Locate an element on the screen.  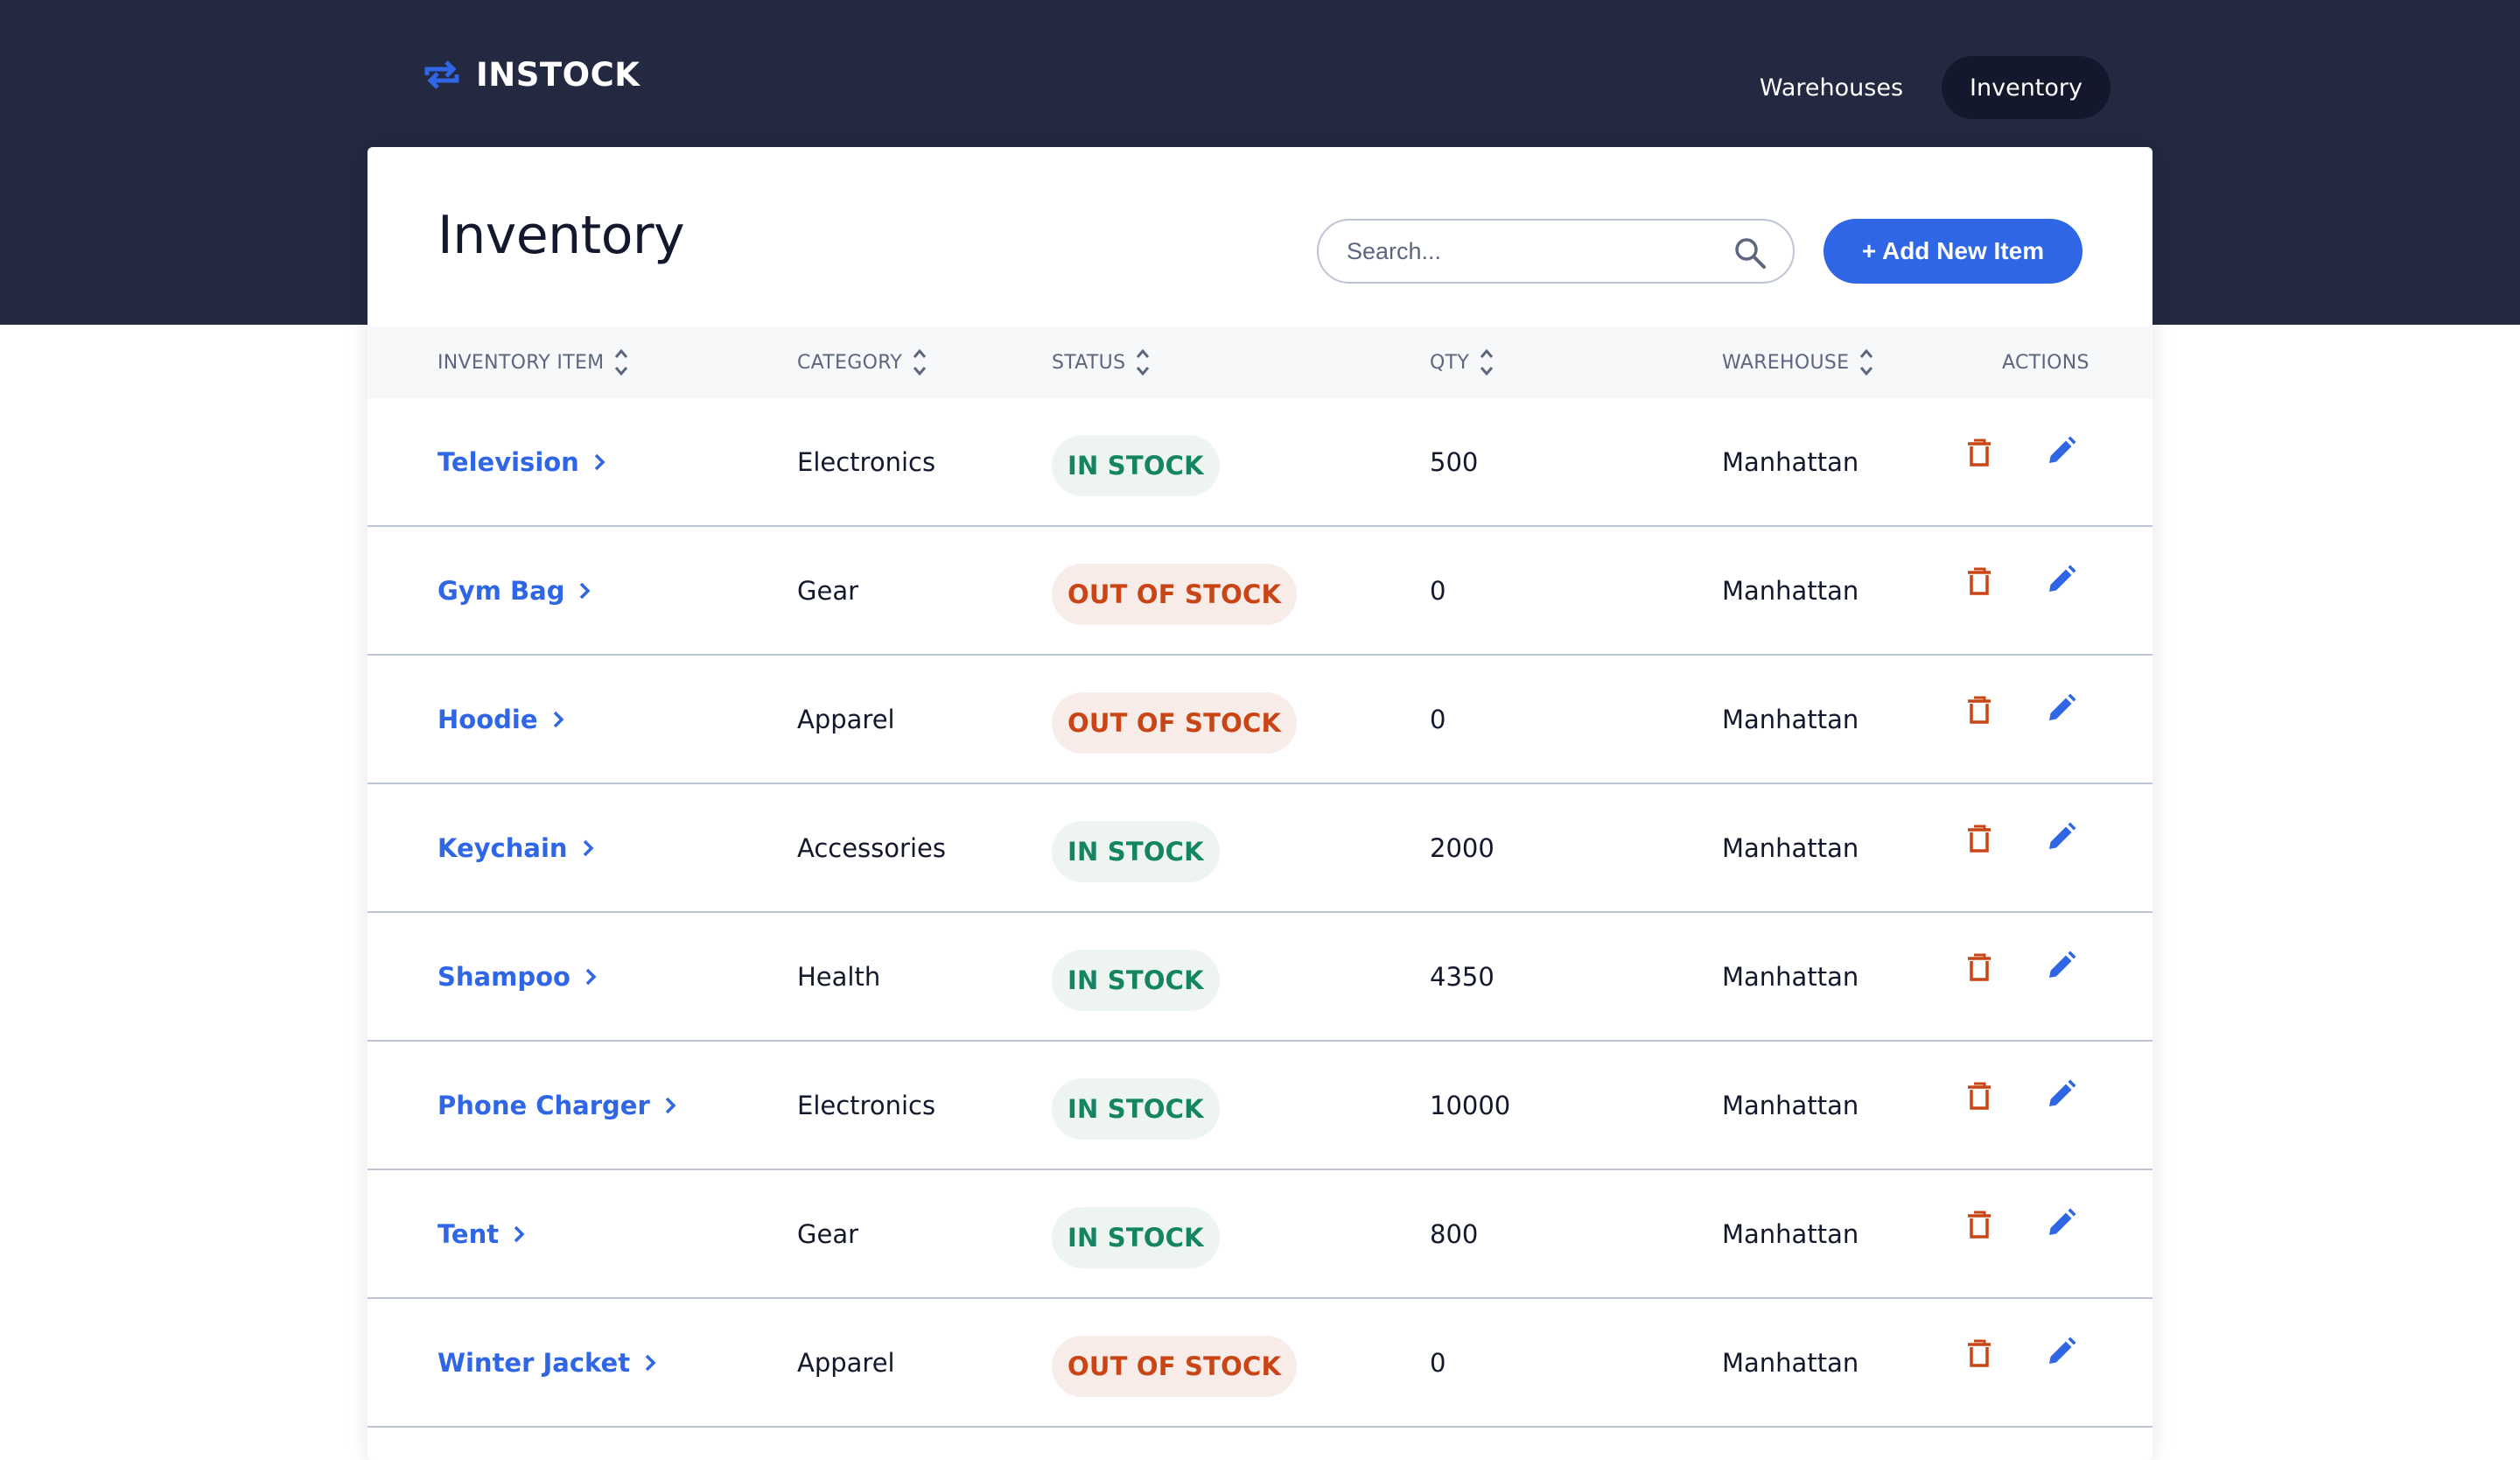
cell-category: Gear is located at coordinates (827, 591).